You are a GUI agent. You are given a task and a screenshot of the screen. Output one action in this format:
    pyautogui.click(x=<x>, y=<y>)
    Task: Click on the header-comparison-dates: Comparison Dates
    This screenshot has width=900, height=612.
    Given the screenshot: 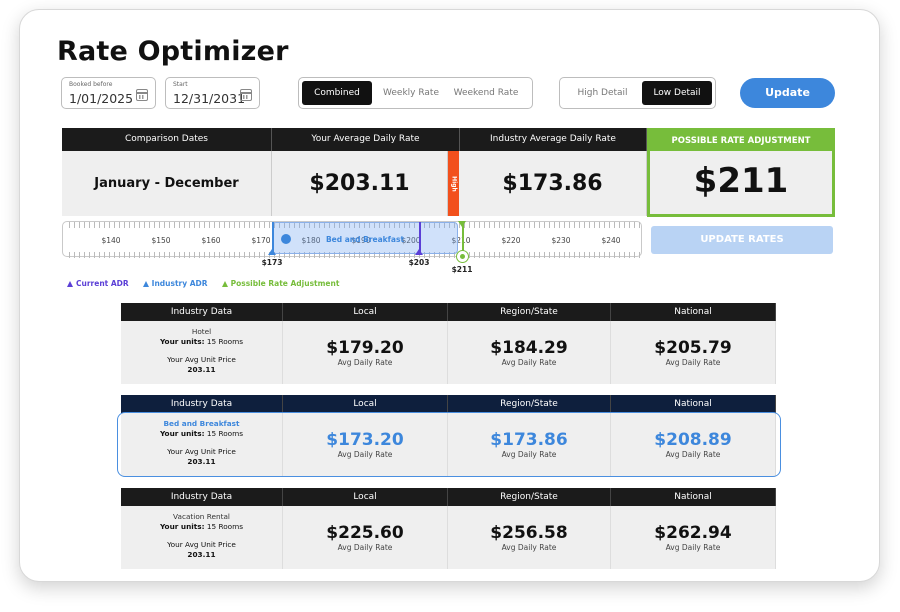 What is the action you would take?
    pyautogui.click(x=167, y=139)
    